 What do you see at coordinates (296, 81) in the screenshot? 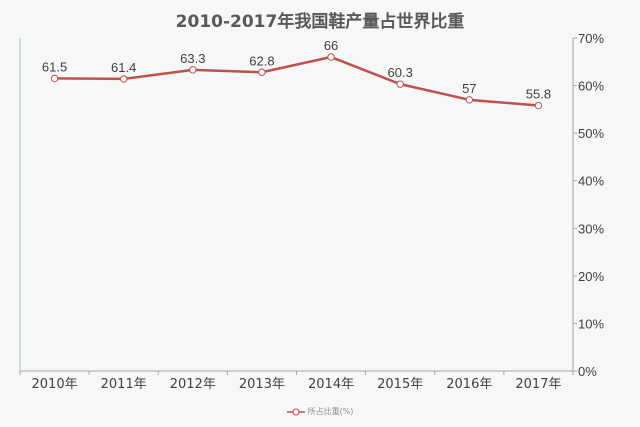
I see `series-line` at bounding box center [296, 81].